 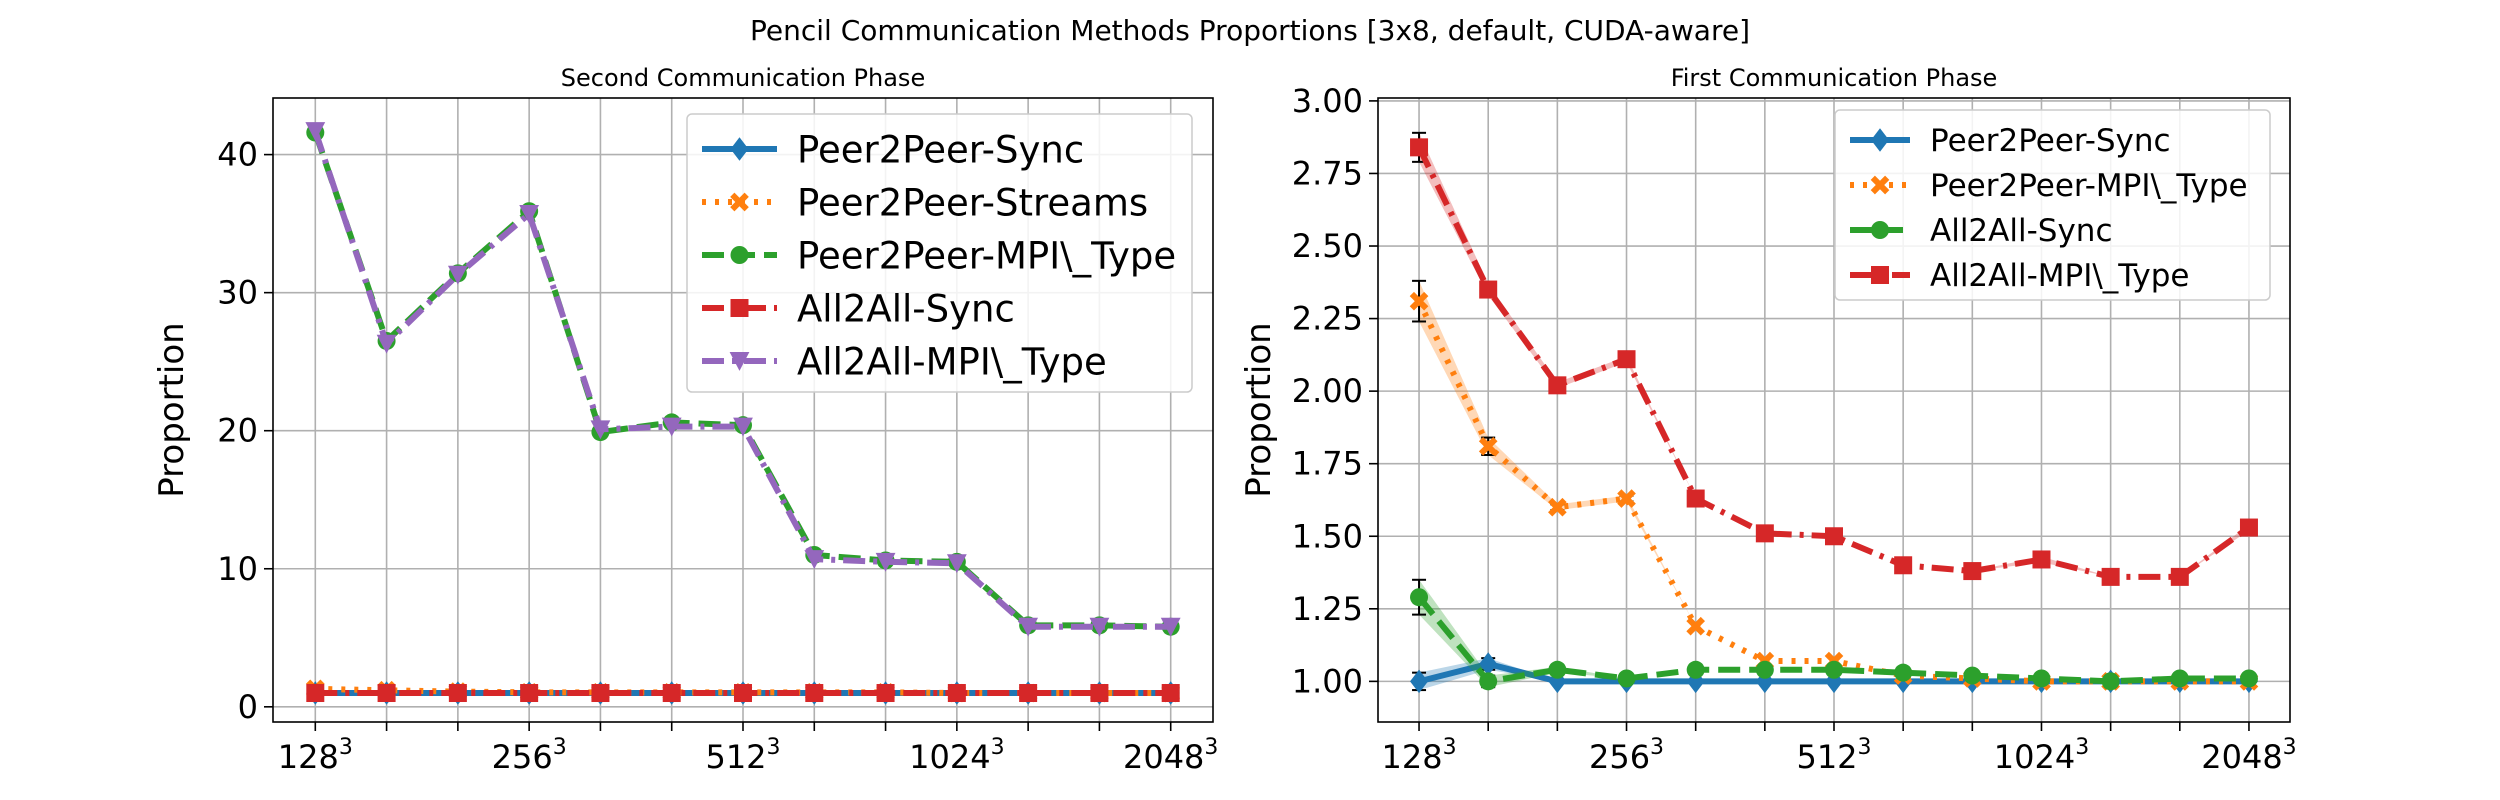 I want to click on legend-label: Peer2Peer-Streams, so click(x=972, y=202).